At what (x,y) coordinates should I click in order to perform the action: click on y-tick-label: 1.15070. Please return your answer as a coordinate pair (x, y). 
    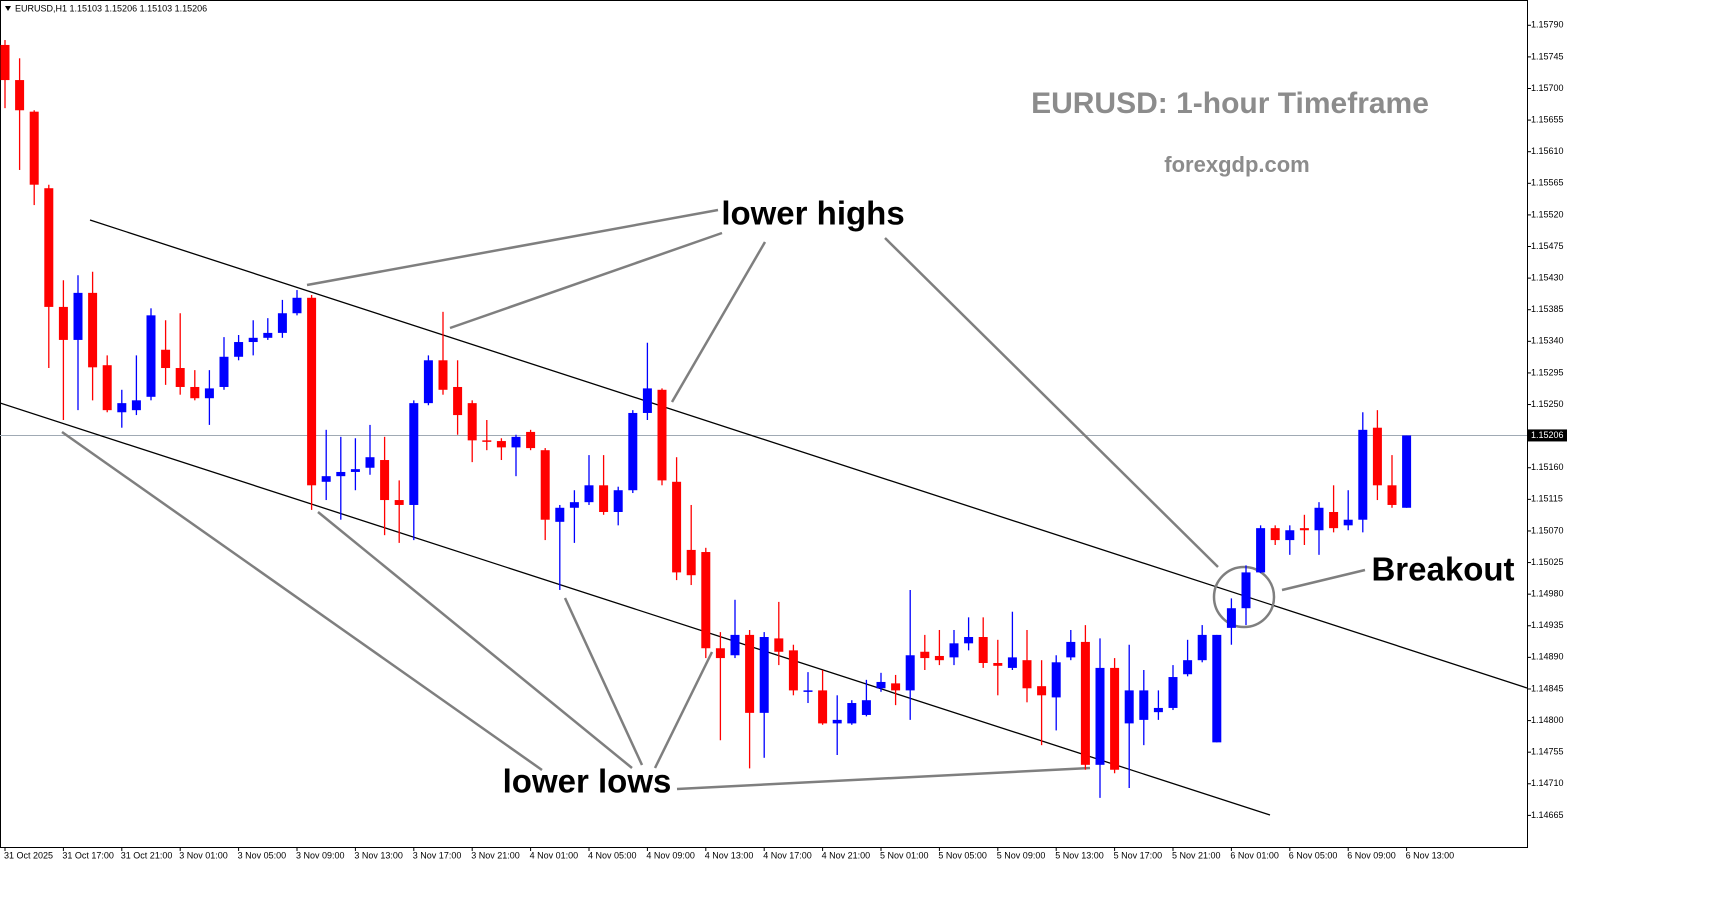
    Looking at the image, I should click on (1547, 530).